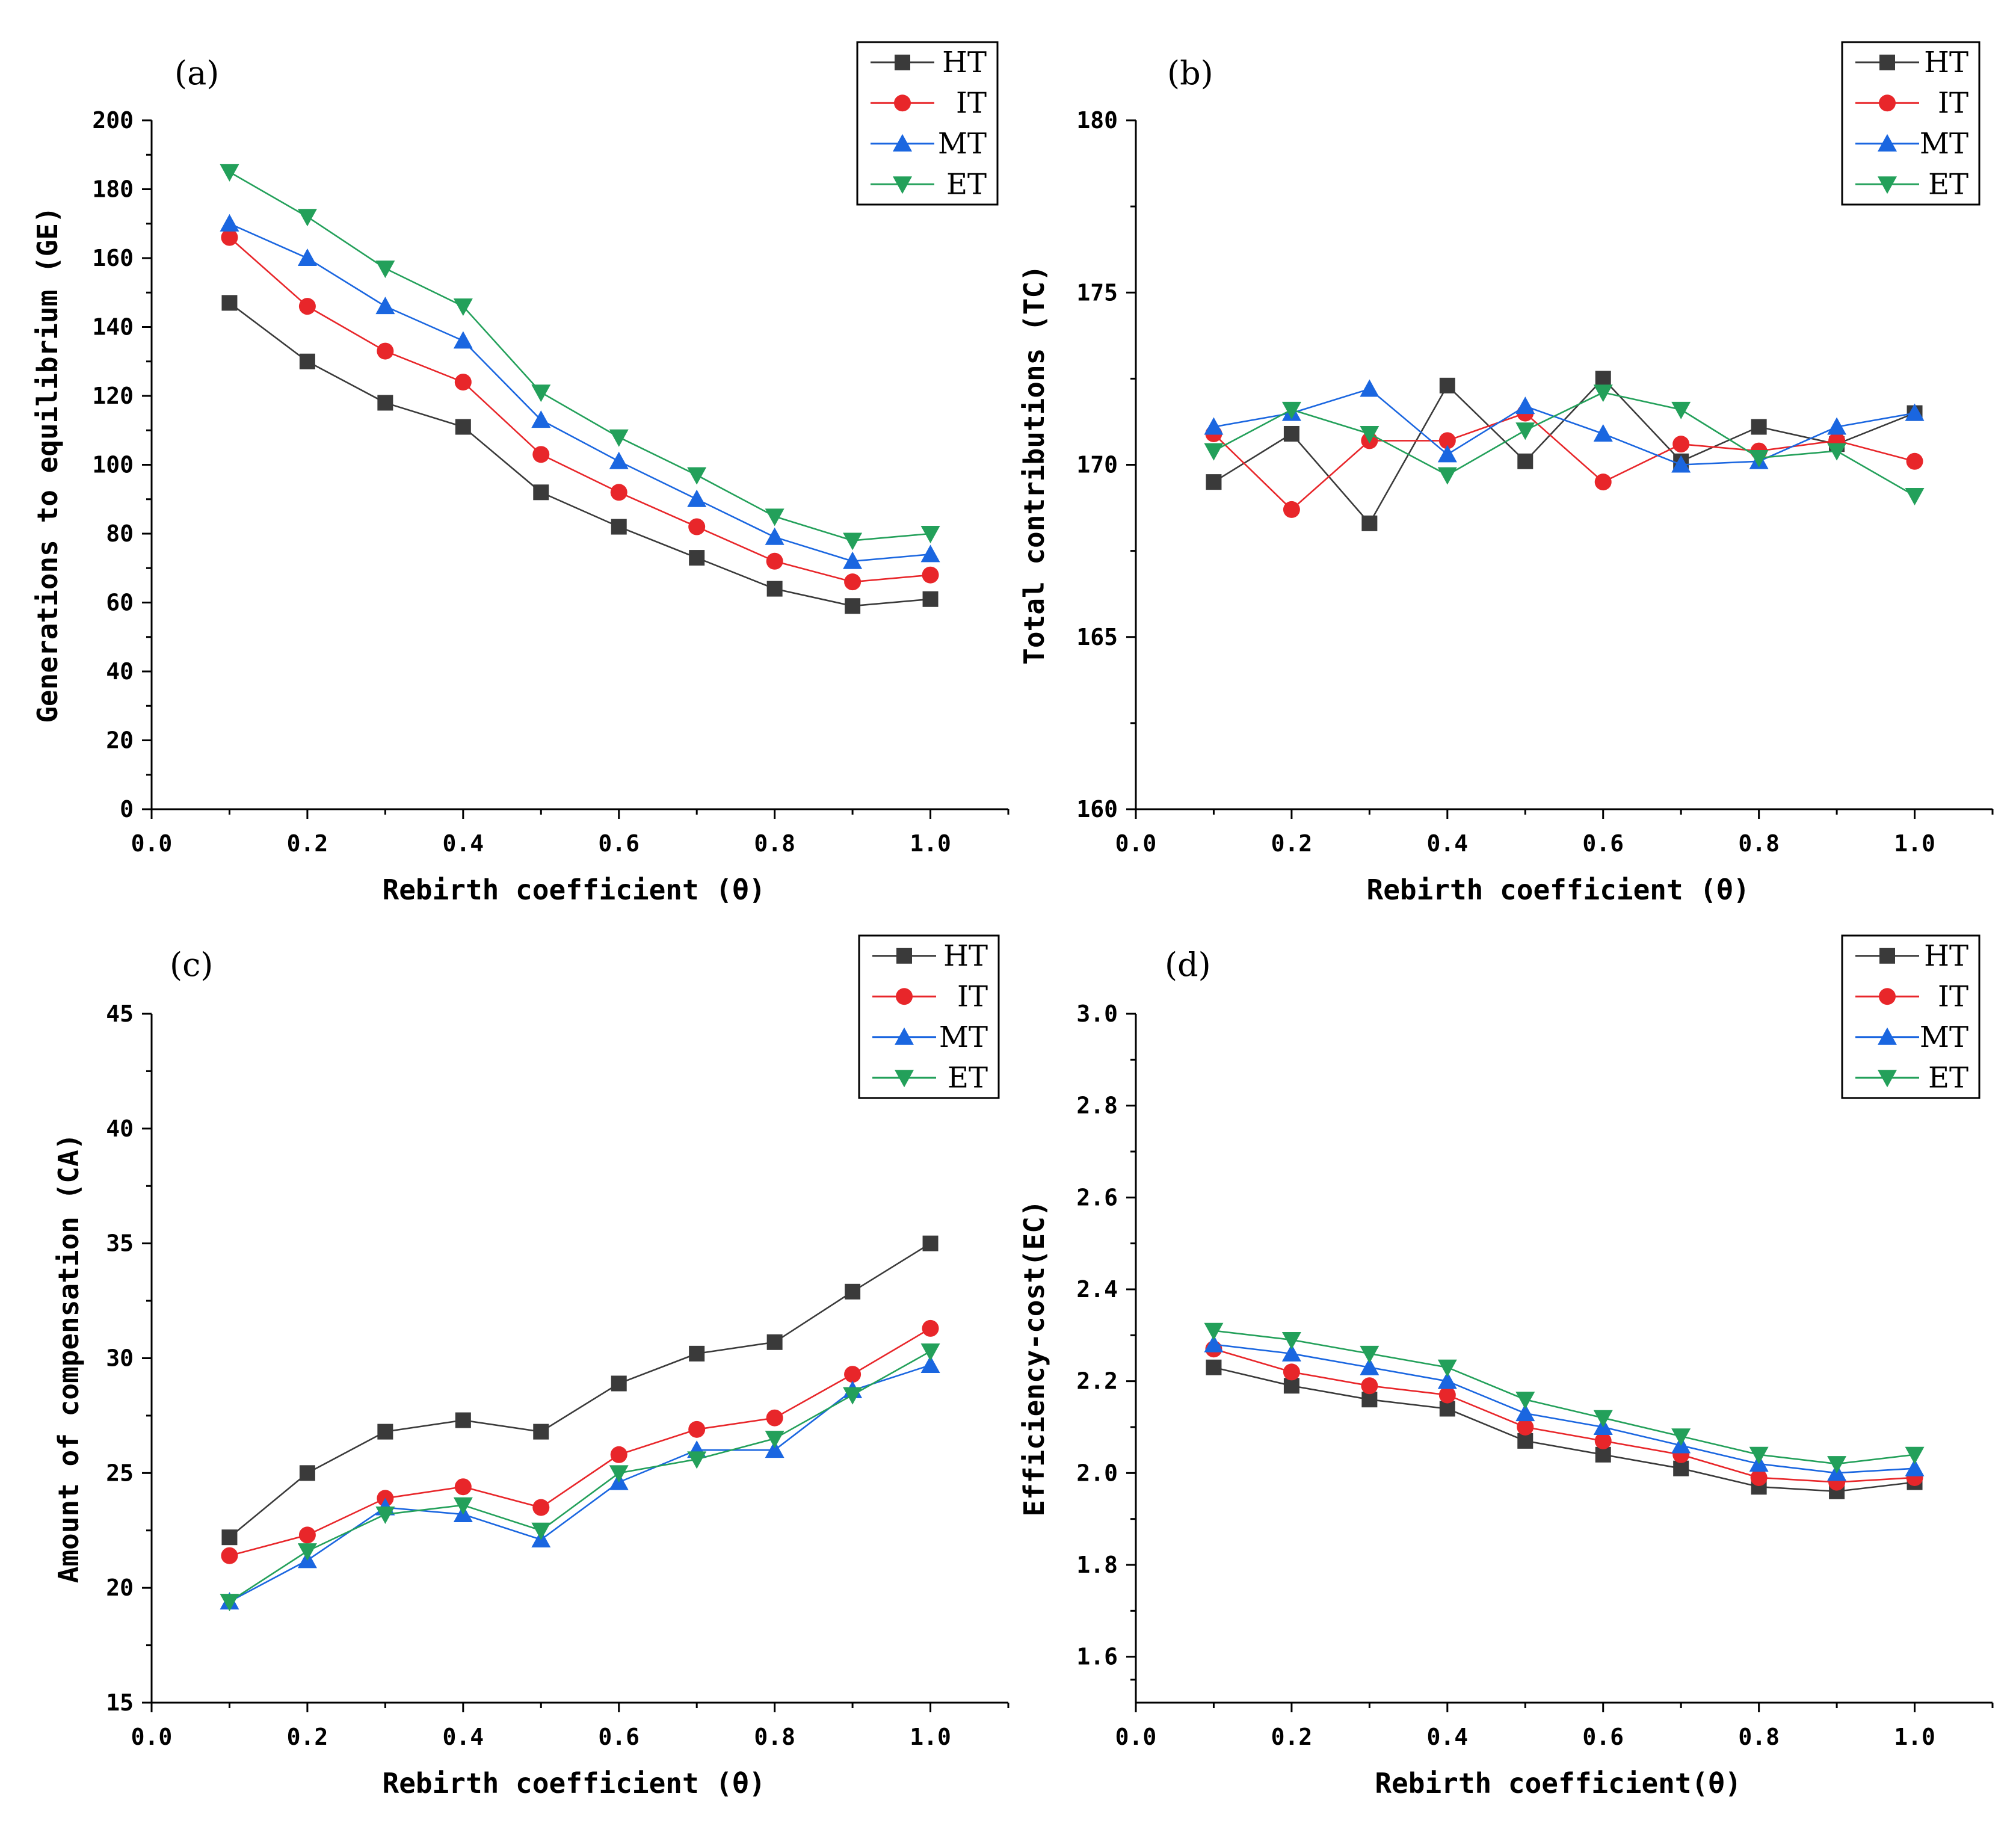 The width and height of the screenshot is (2016, 1829). Describe the element at coordinates (152, 1737) in the screenshot. I see `x-tick-label: 0.0` at that location.